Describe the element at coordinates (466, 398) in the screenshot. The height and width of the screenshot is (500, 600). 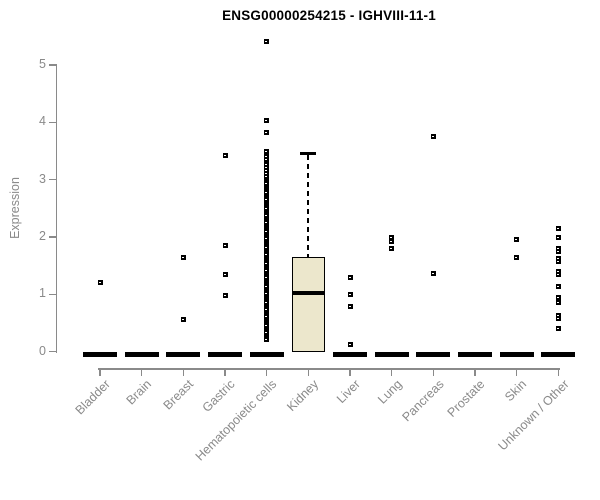
I see `x-tick-label: Prostate` at that location.